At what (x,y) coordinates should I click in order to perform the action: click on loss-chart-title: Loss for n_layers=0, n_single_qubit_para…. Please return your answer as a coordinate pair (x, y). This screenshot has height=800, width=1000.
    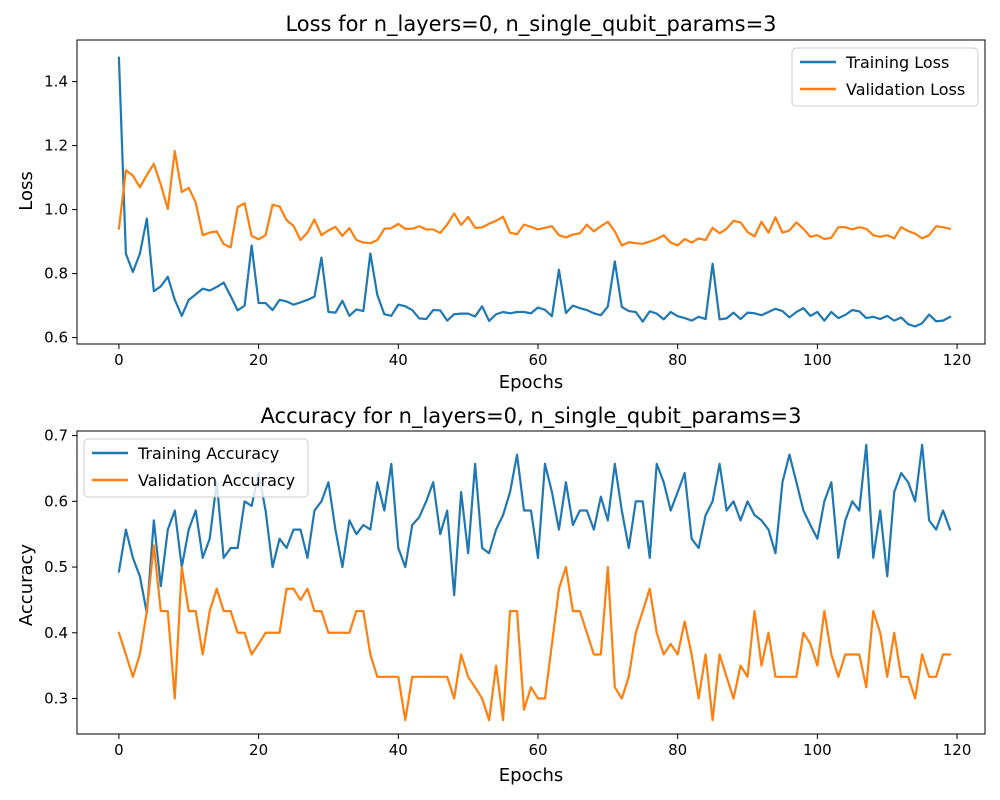
    Looking at the image, I should click on (530, 24).